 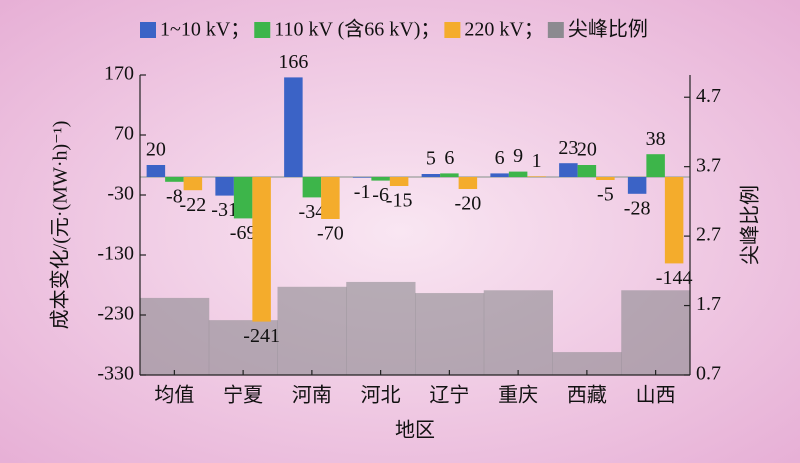 I want to click on x-tick-label: 河北, so click(x=381, y=395).